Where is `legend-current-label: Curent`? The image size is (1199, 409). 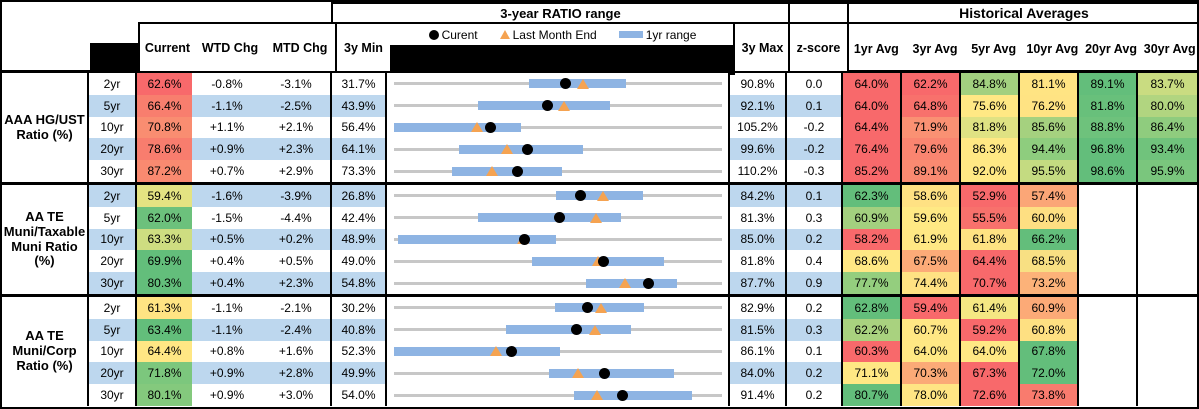 legend-current-label: Curent is located at coordinates (459, 34).